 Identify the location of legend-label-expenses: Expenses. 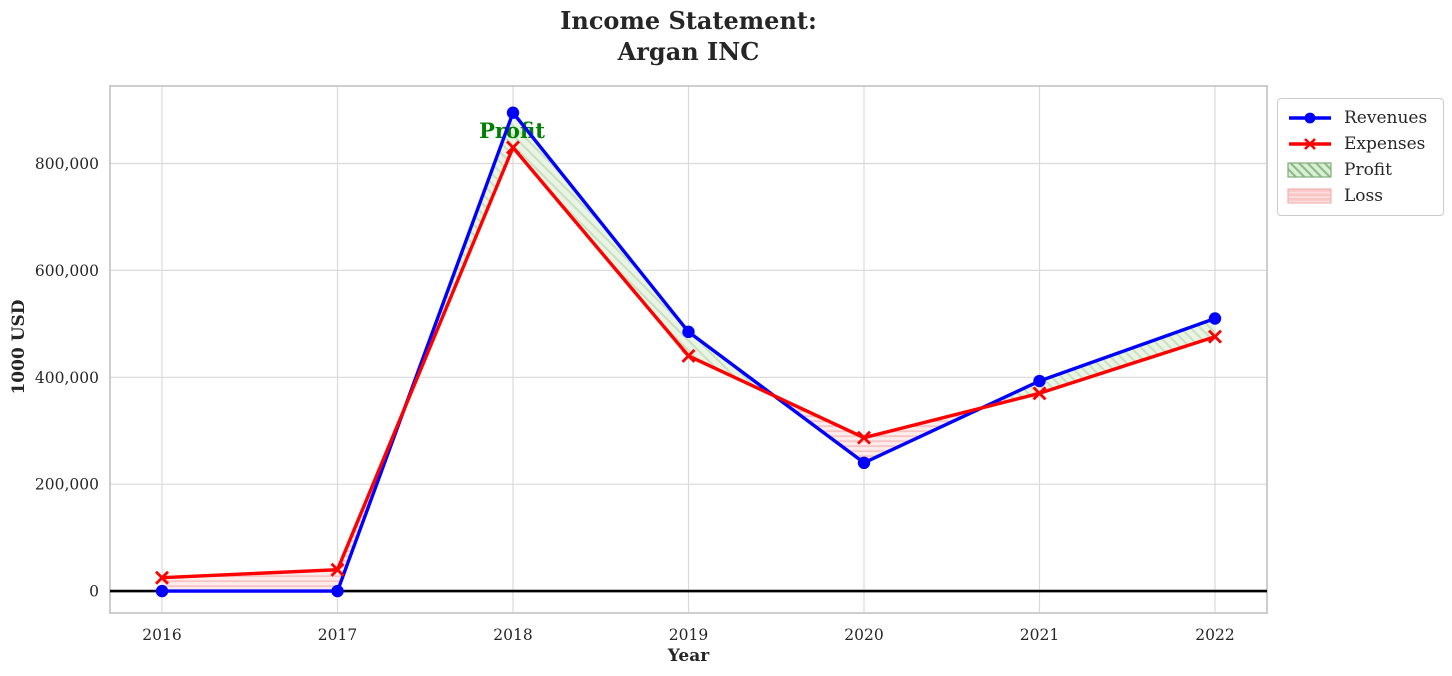
(1385, 143).